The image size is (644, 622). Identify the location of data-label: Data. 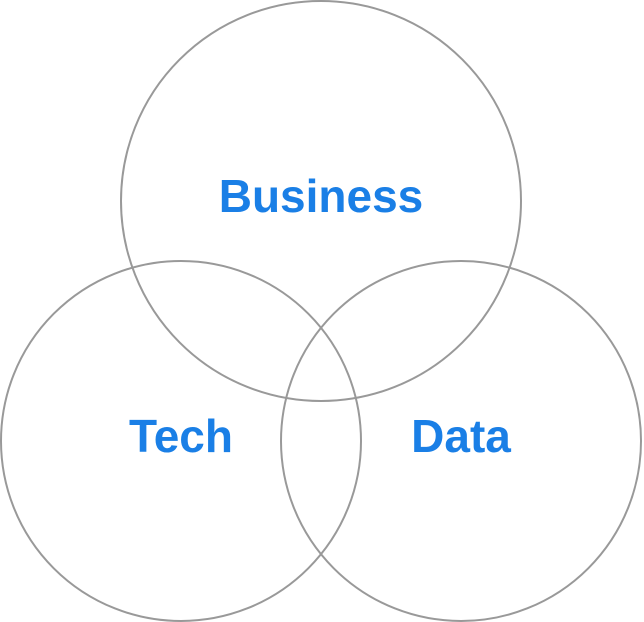
(461, 436).